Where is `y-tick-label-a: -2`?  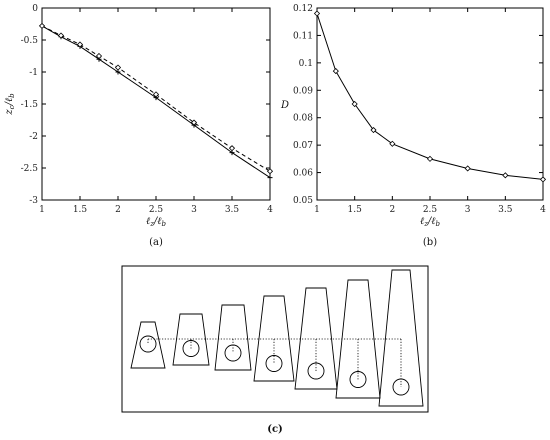
y-tick-label-a: -2 is located at coordinates (33, 137).